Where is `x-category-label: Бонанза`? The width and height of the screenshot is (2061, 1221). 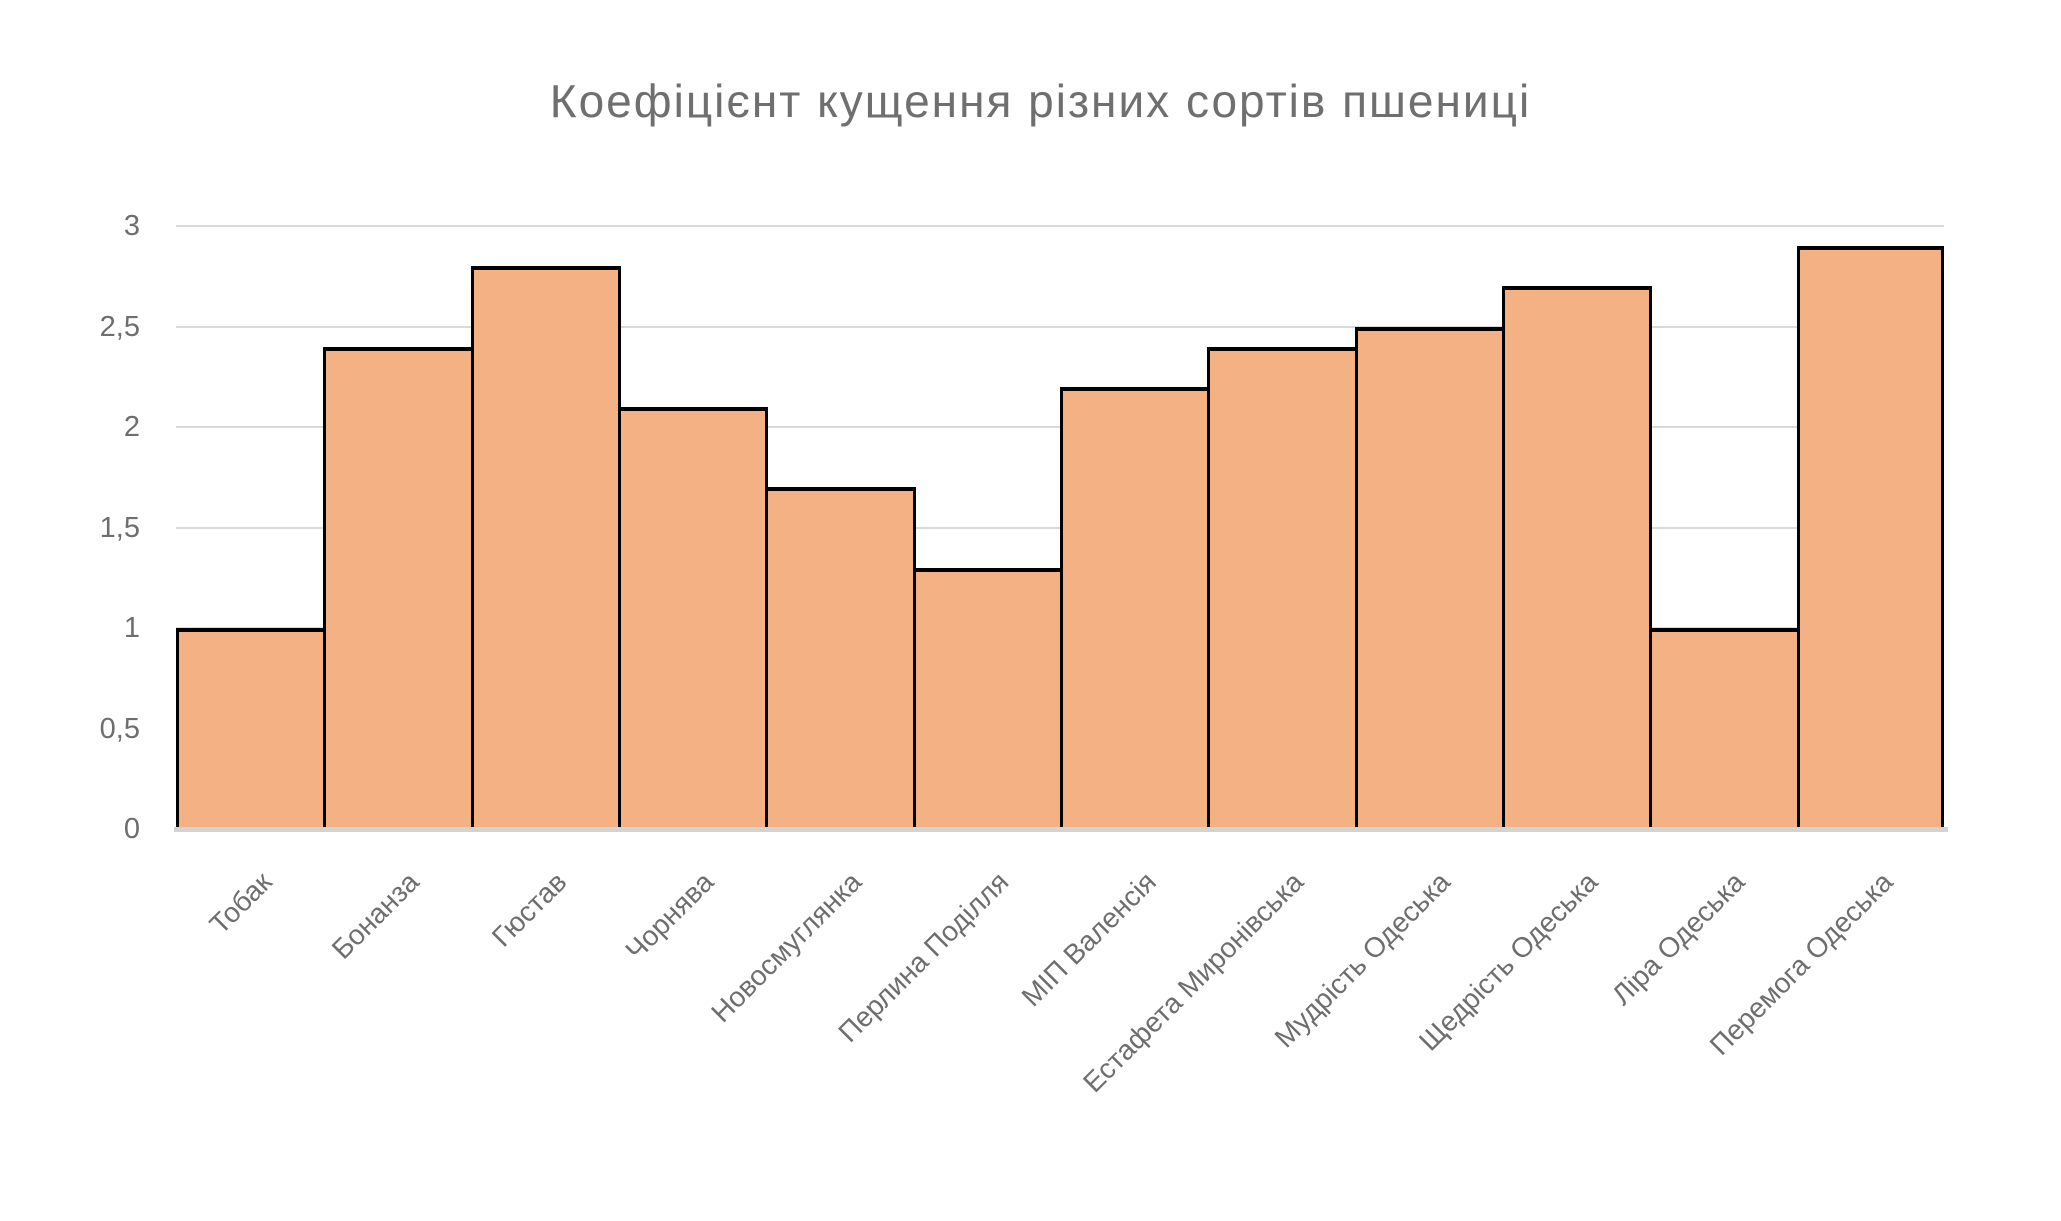
x-category-label: Бонанза is located at coordinates (375, 915).